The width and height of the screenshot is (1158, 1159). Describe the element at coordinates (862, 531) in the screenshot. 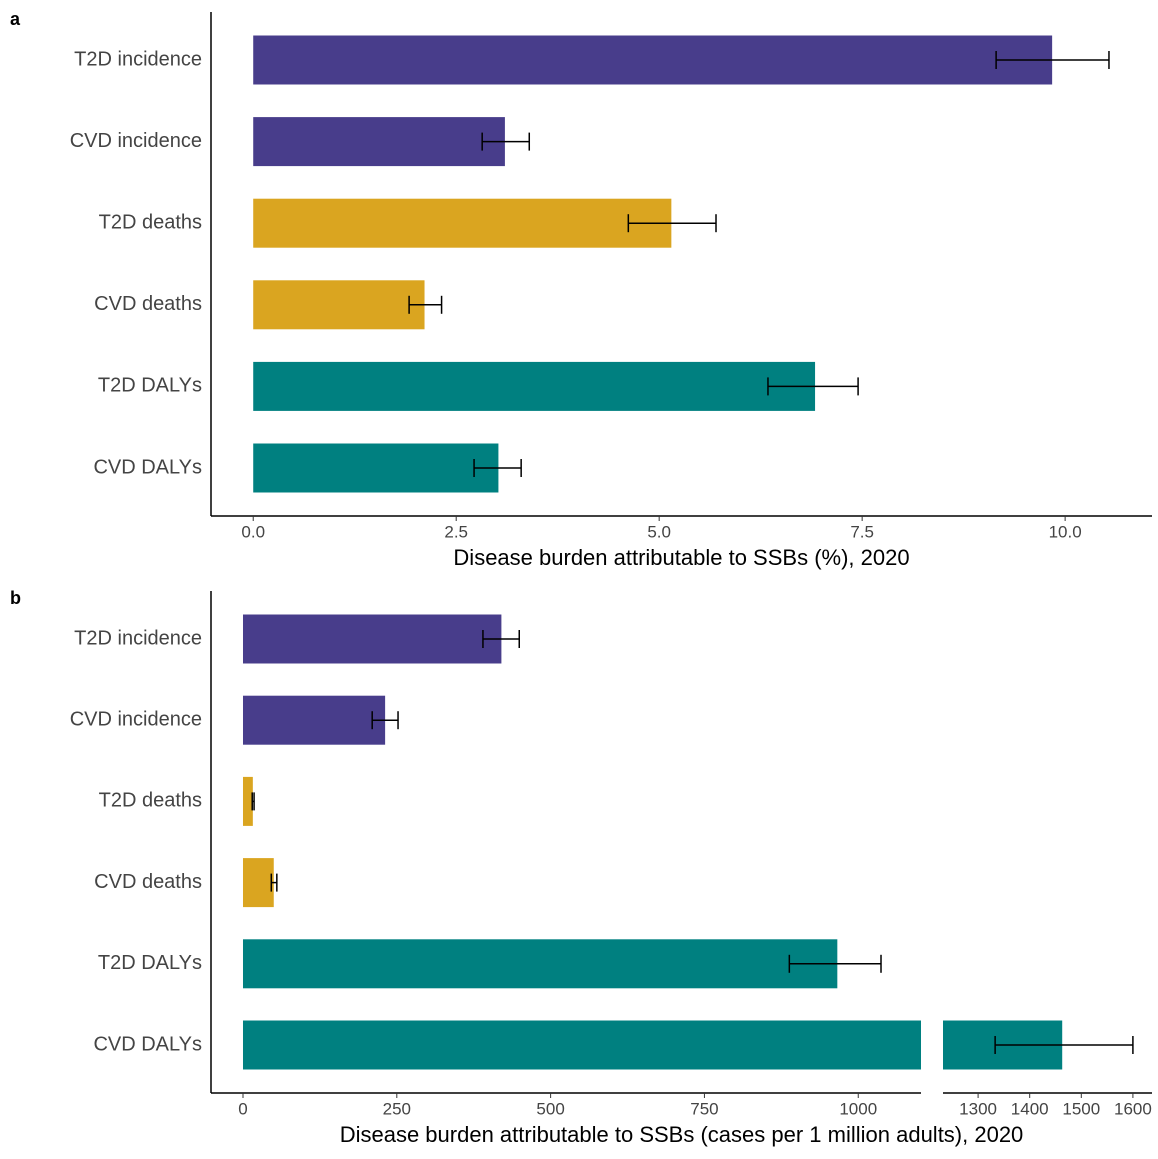

I see `x-tick-label: 7.5` at that location.